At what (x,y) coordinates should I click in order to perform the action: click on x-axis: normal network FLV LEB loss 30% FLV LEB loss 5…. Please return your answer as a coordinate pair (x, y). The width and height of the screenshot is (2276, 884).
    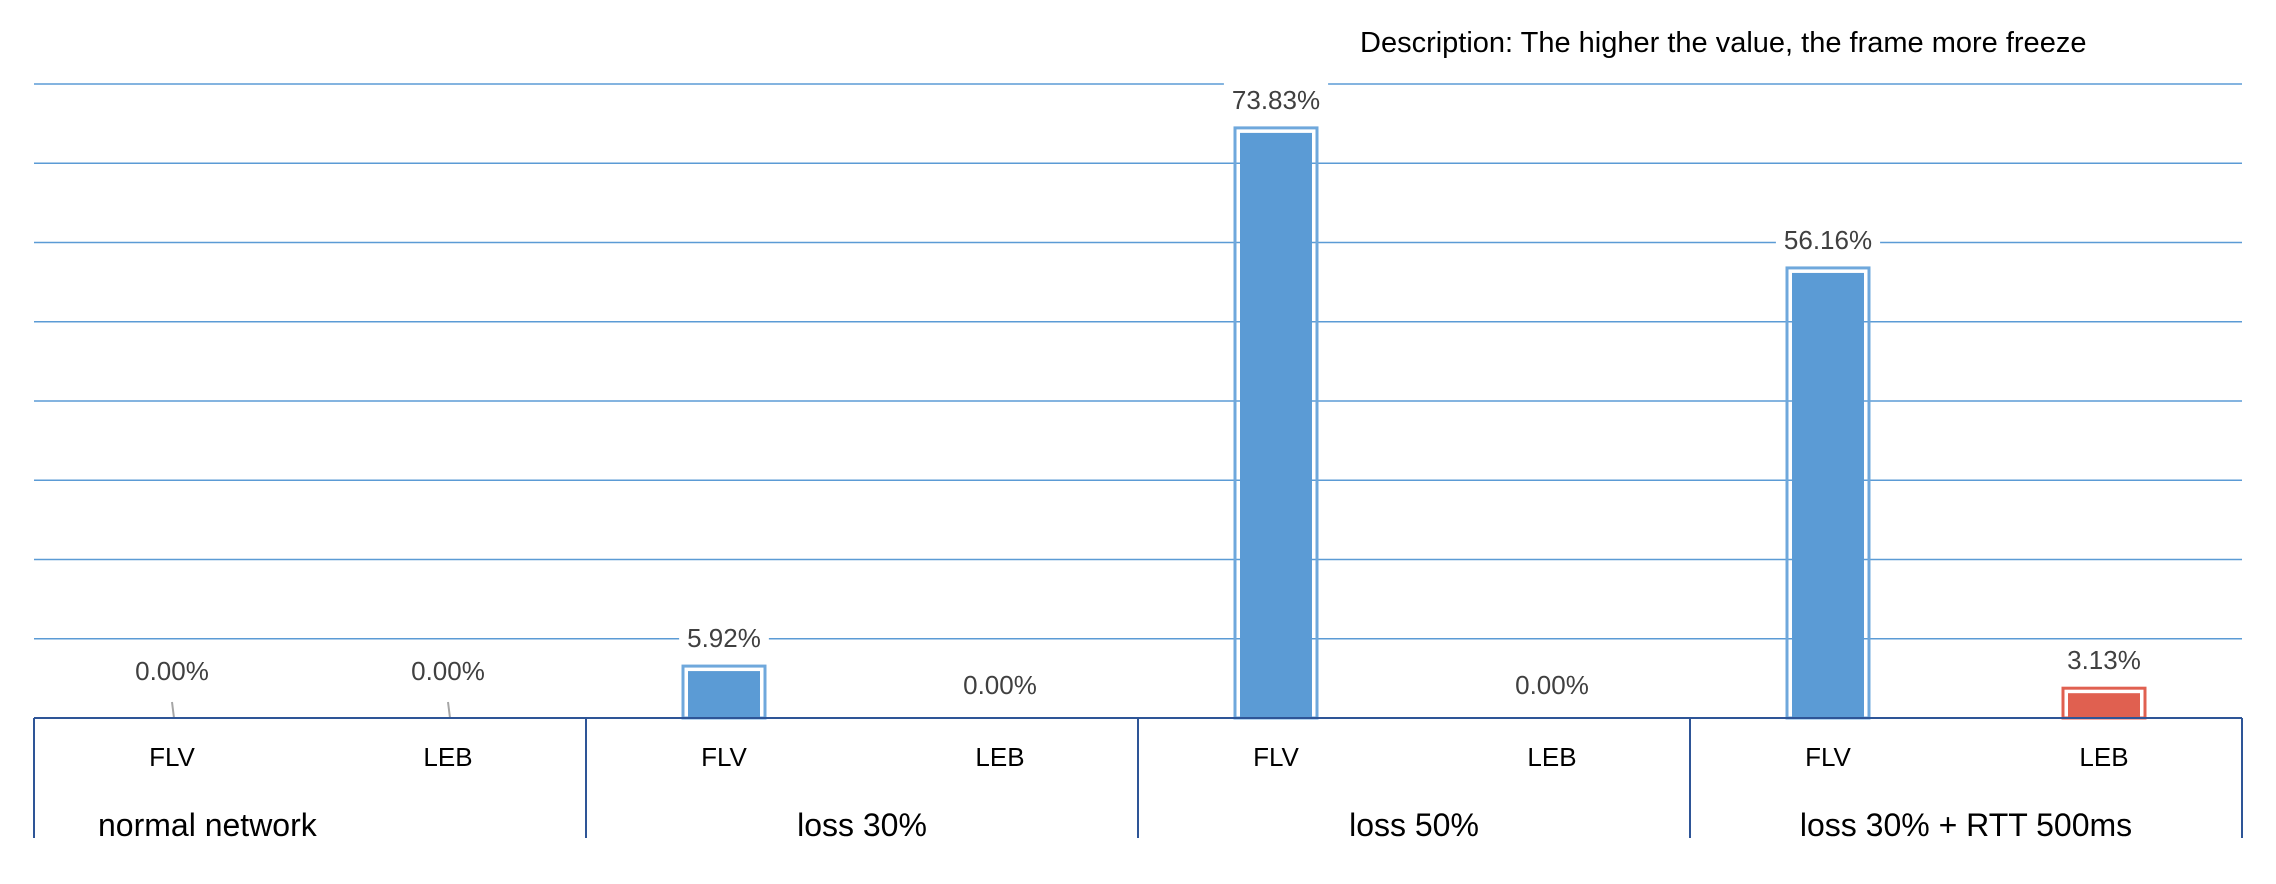
    Looking at the image, I should click on (1138, 780).